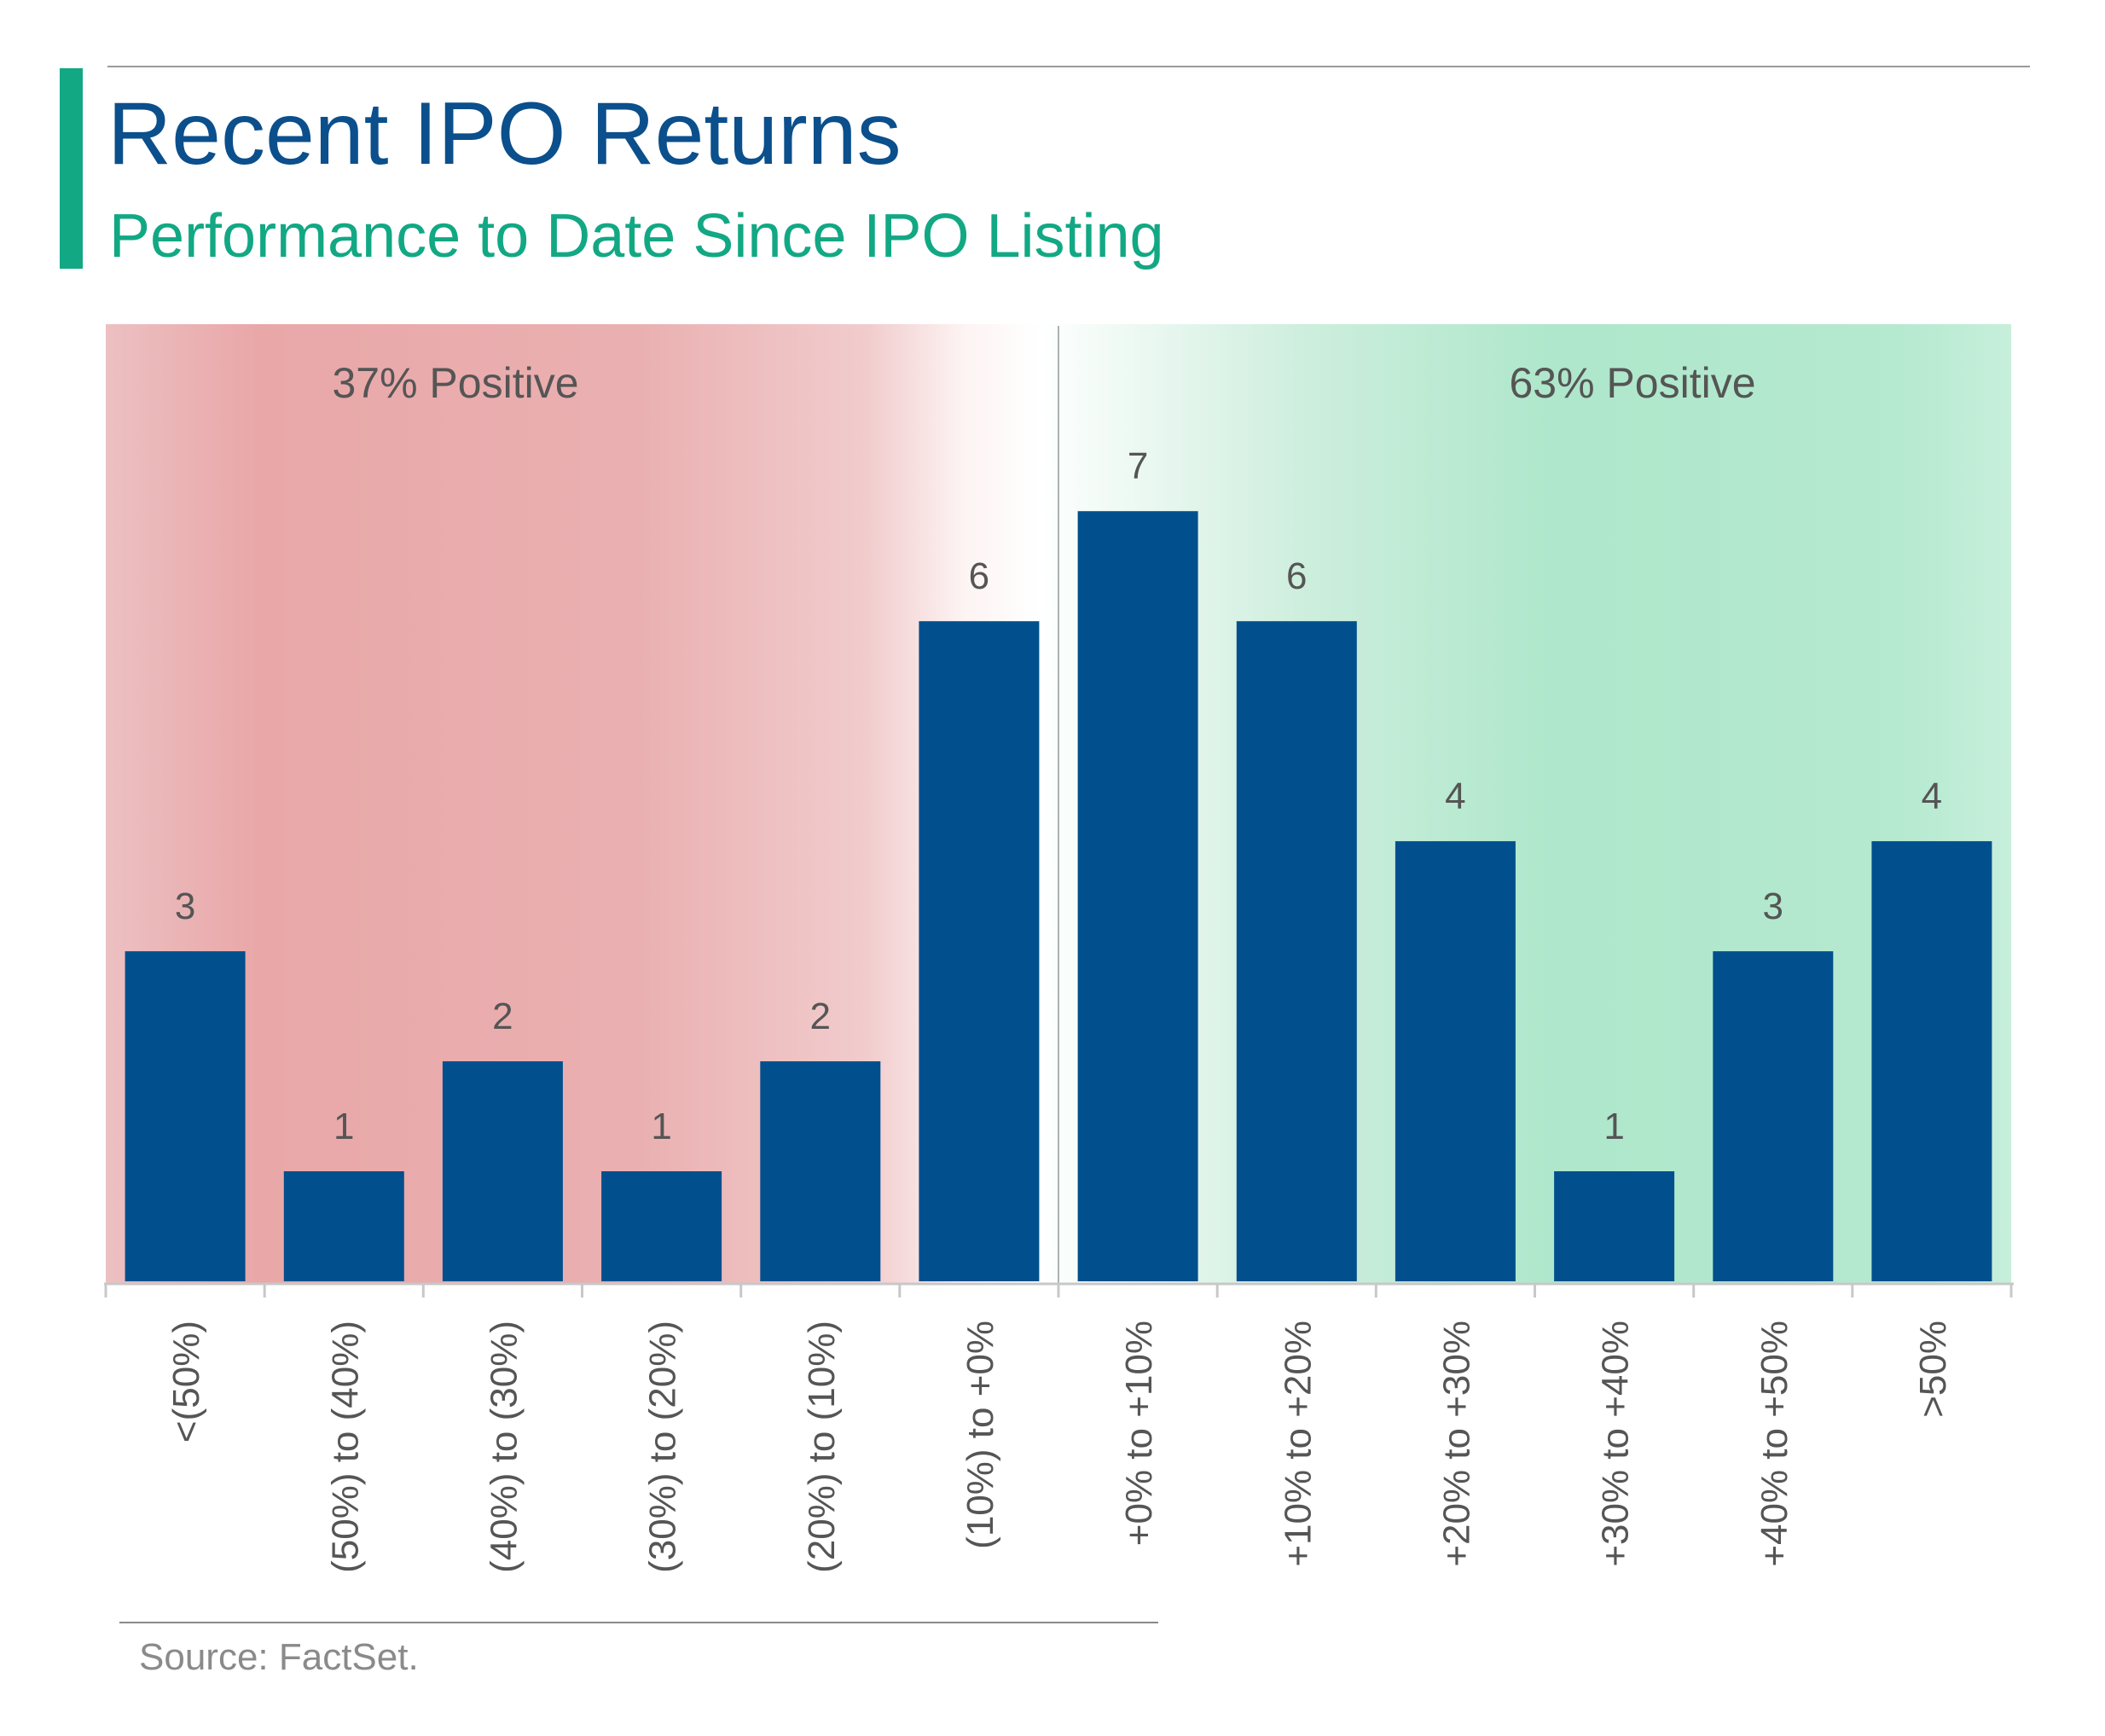  Describe the element at coordinates (1933, 1369) in the screenshot. I see `category-tick-label: >50%` at that location.